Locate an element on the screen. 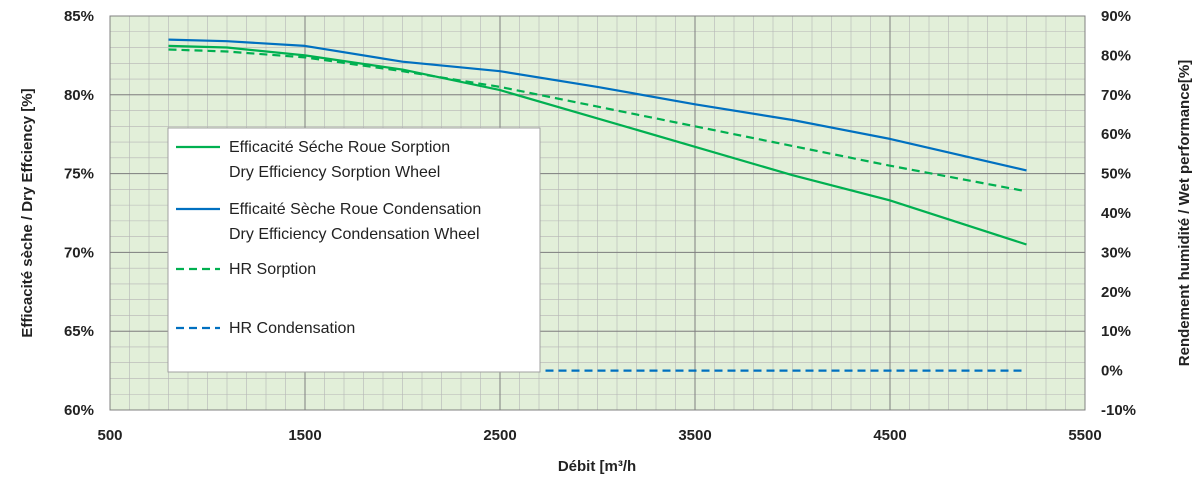 This screenshot has height=479, width=1201. y2-tick-labels: -10% 0% 10% 20% 30% 40% 50% 60% 70% 80% 90% is located at coordinates (1118, 213).